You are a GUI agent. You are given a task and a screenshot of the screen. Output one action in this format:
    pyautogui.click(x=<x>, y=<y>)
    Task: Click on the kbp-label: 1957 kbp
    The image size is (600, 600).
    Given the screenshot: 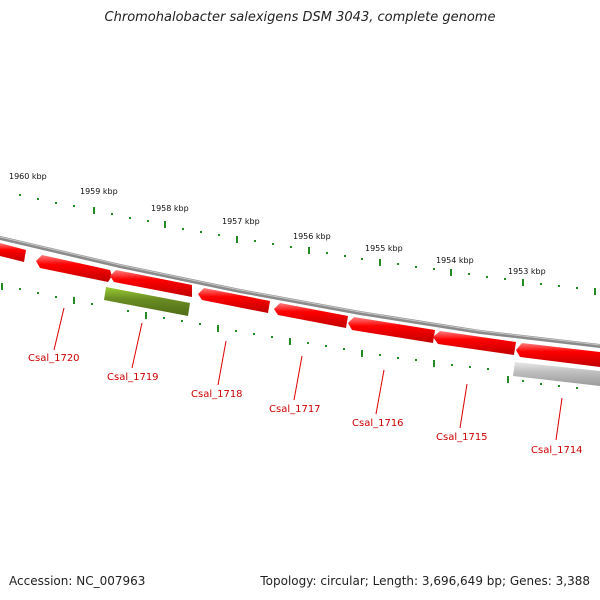 What is the action you would take?
    pyautogui.click(x=241, y=221)
    